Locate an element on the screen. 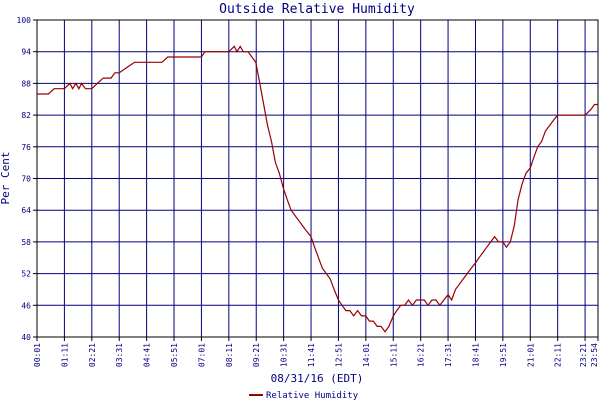 The image size is (600, 400). x-tick-label: 00:01 is located at coordinates (37, 355).